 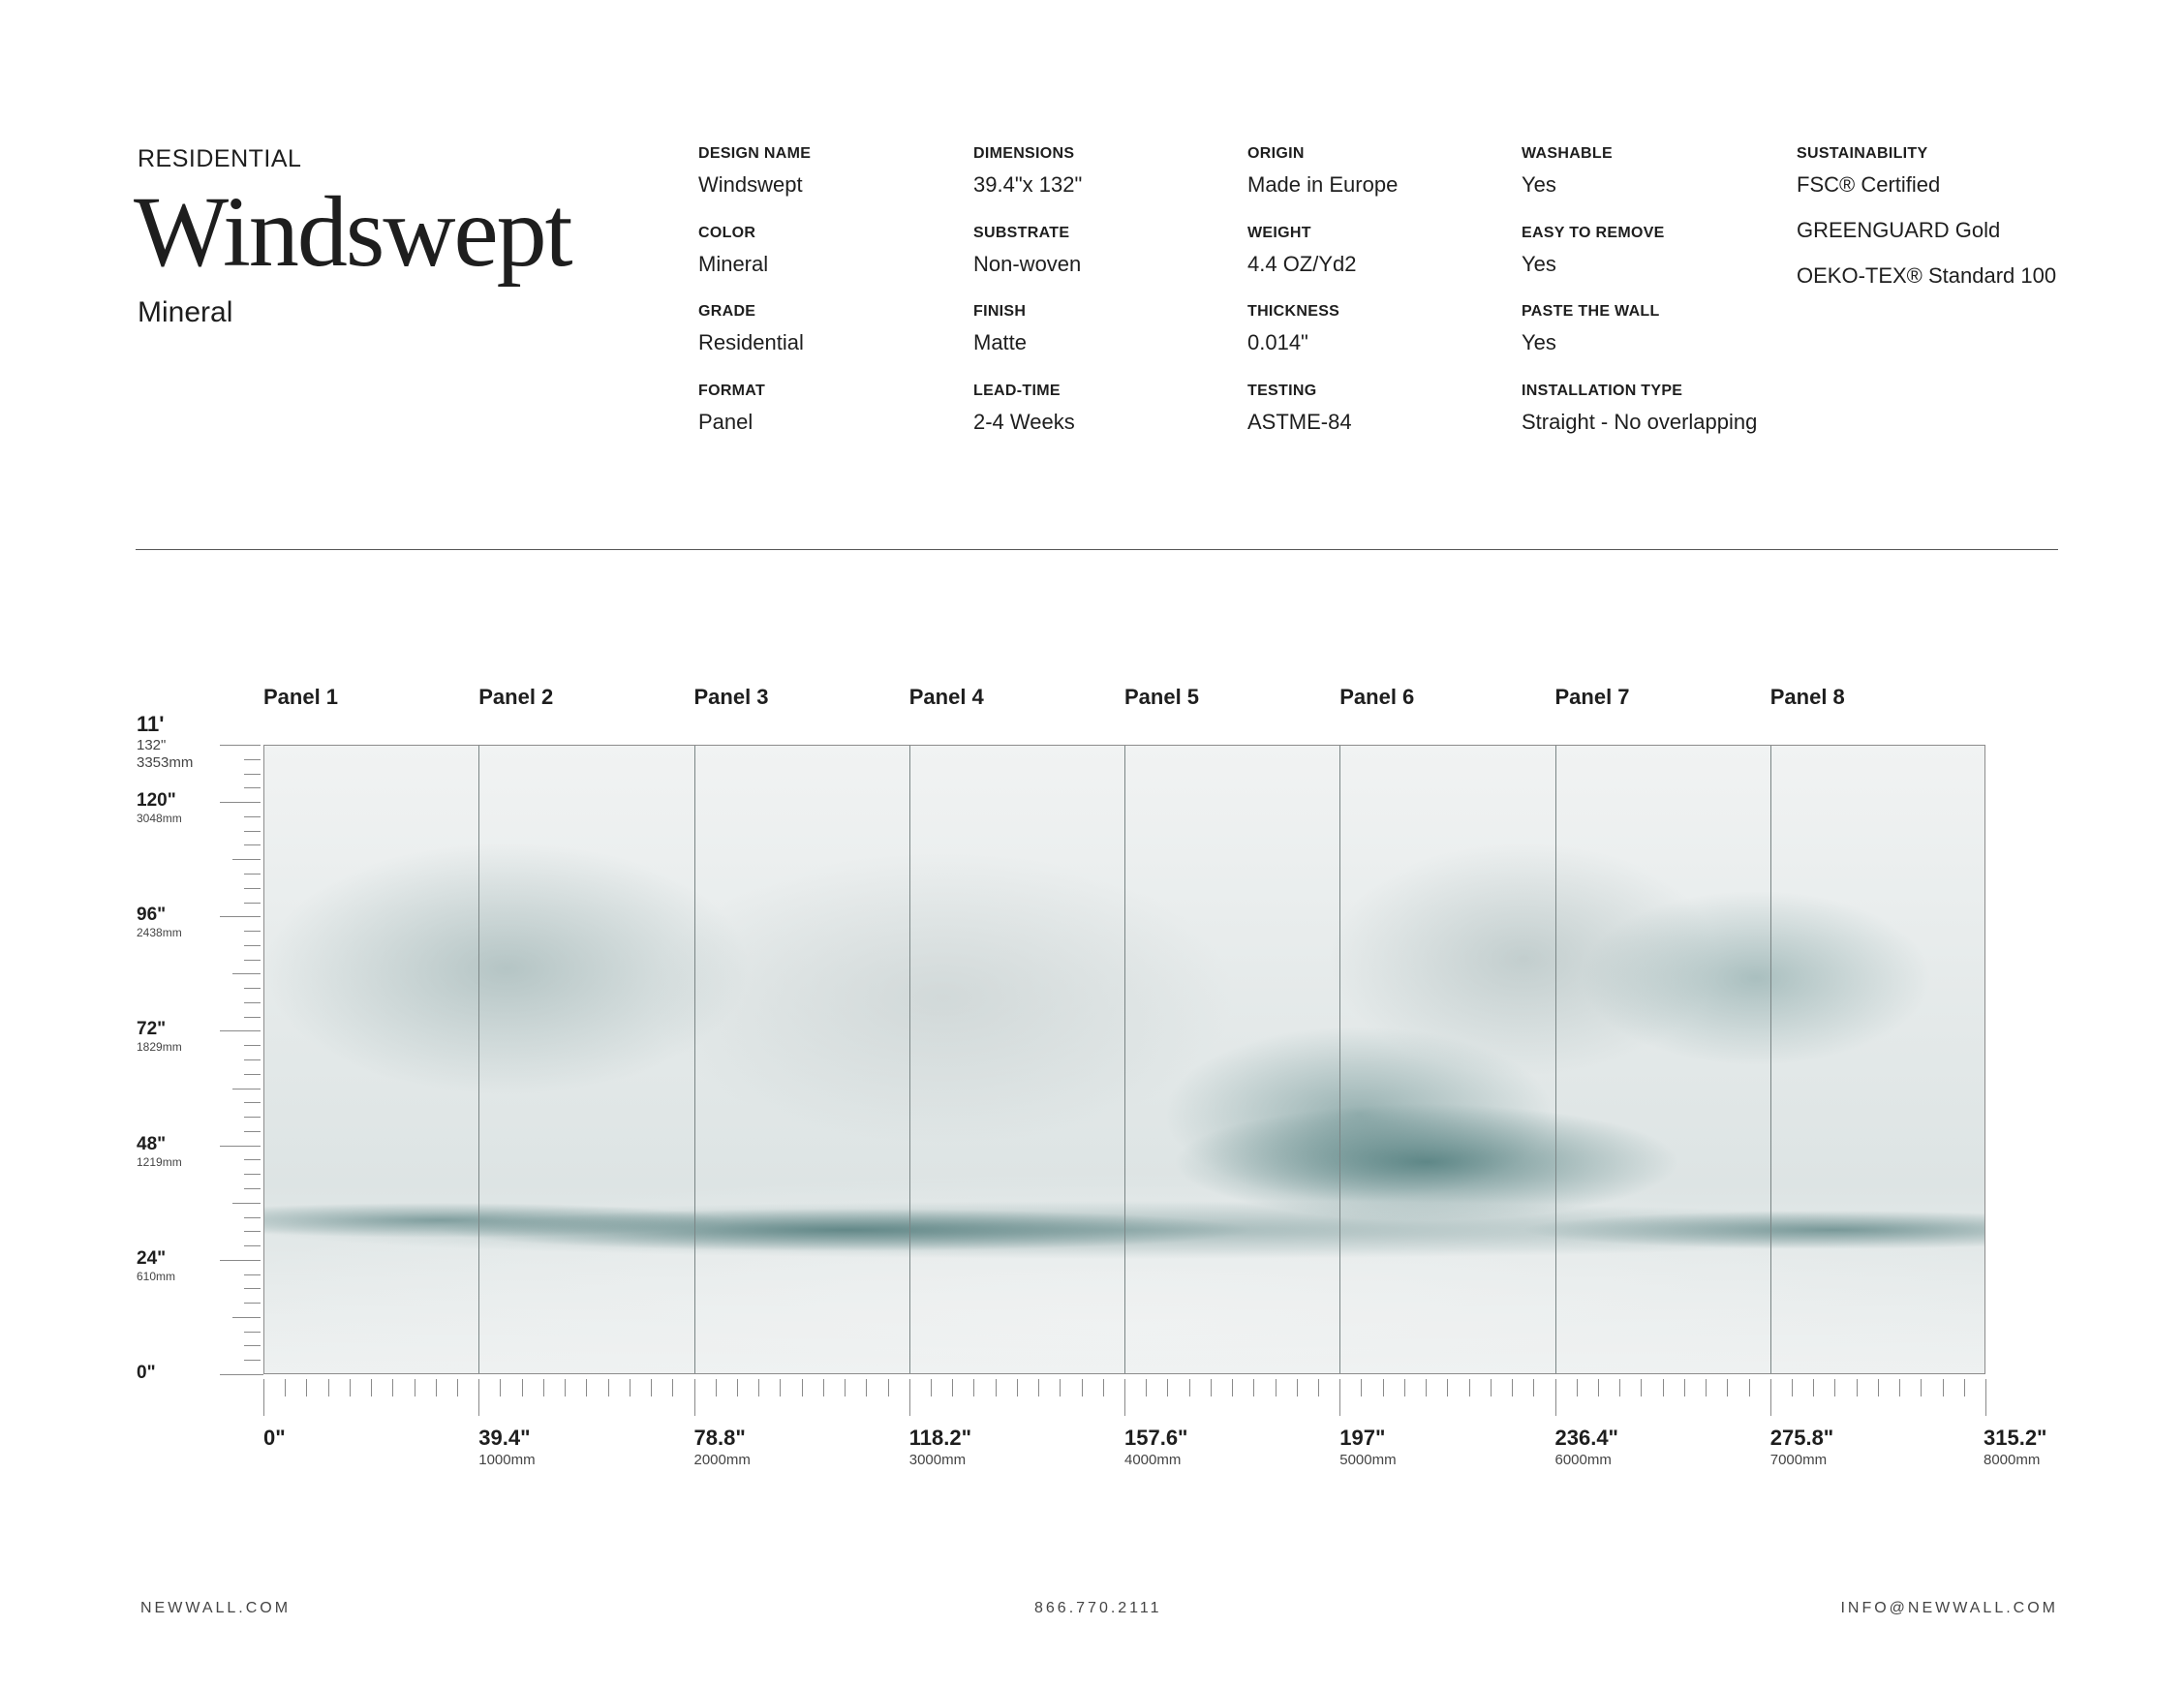 What do you see at coordinates (1949, 1608) in the screenshot?
I see `footer-email: INFO@NEWWALL.COM` at bounding box center [1949, 1608].